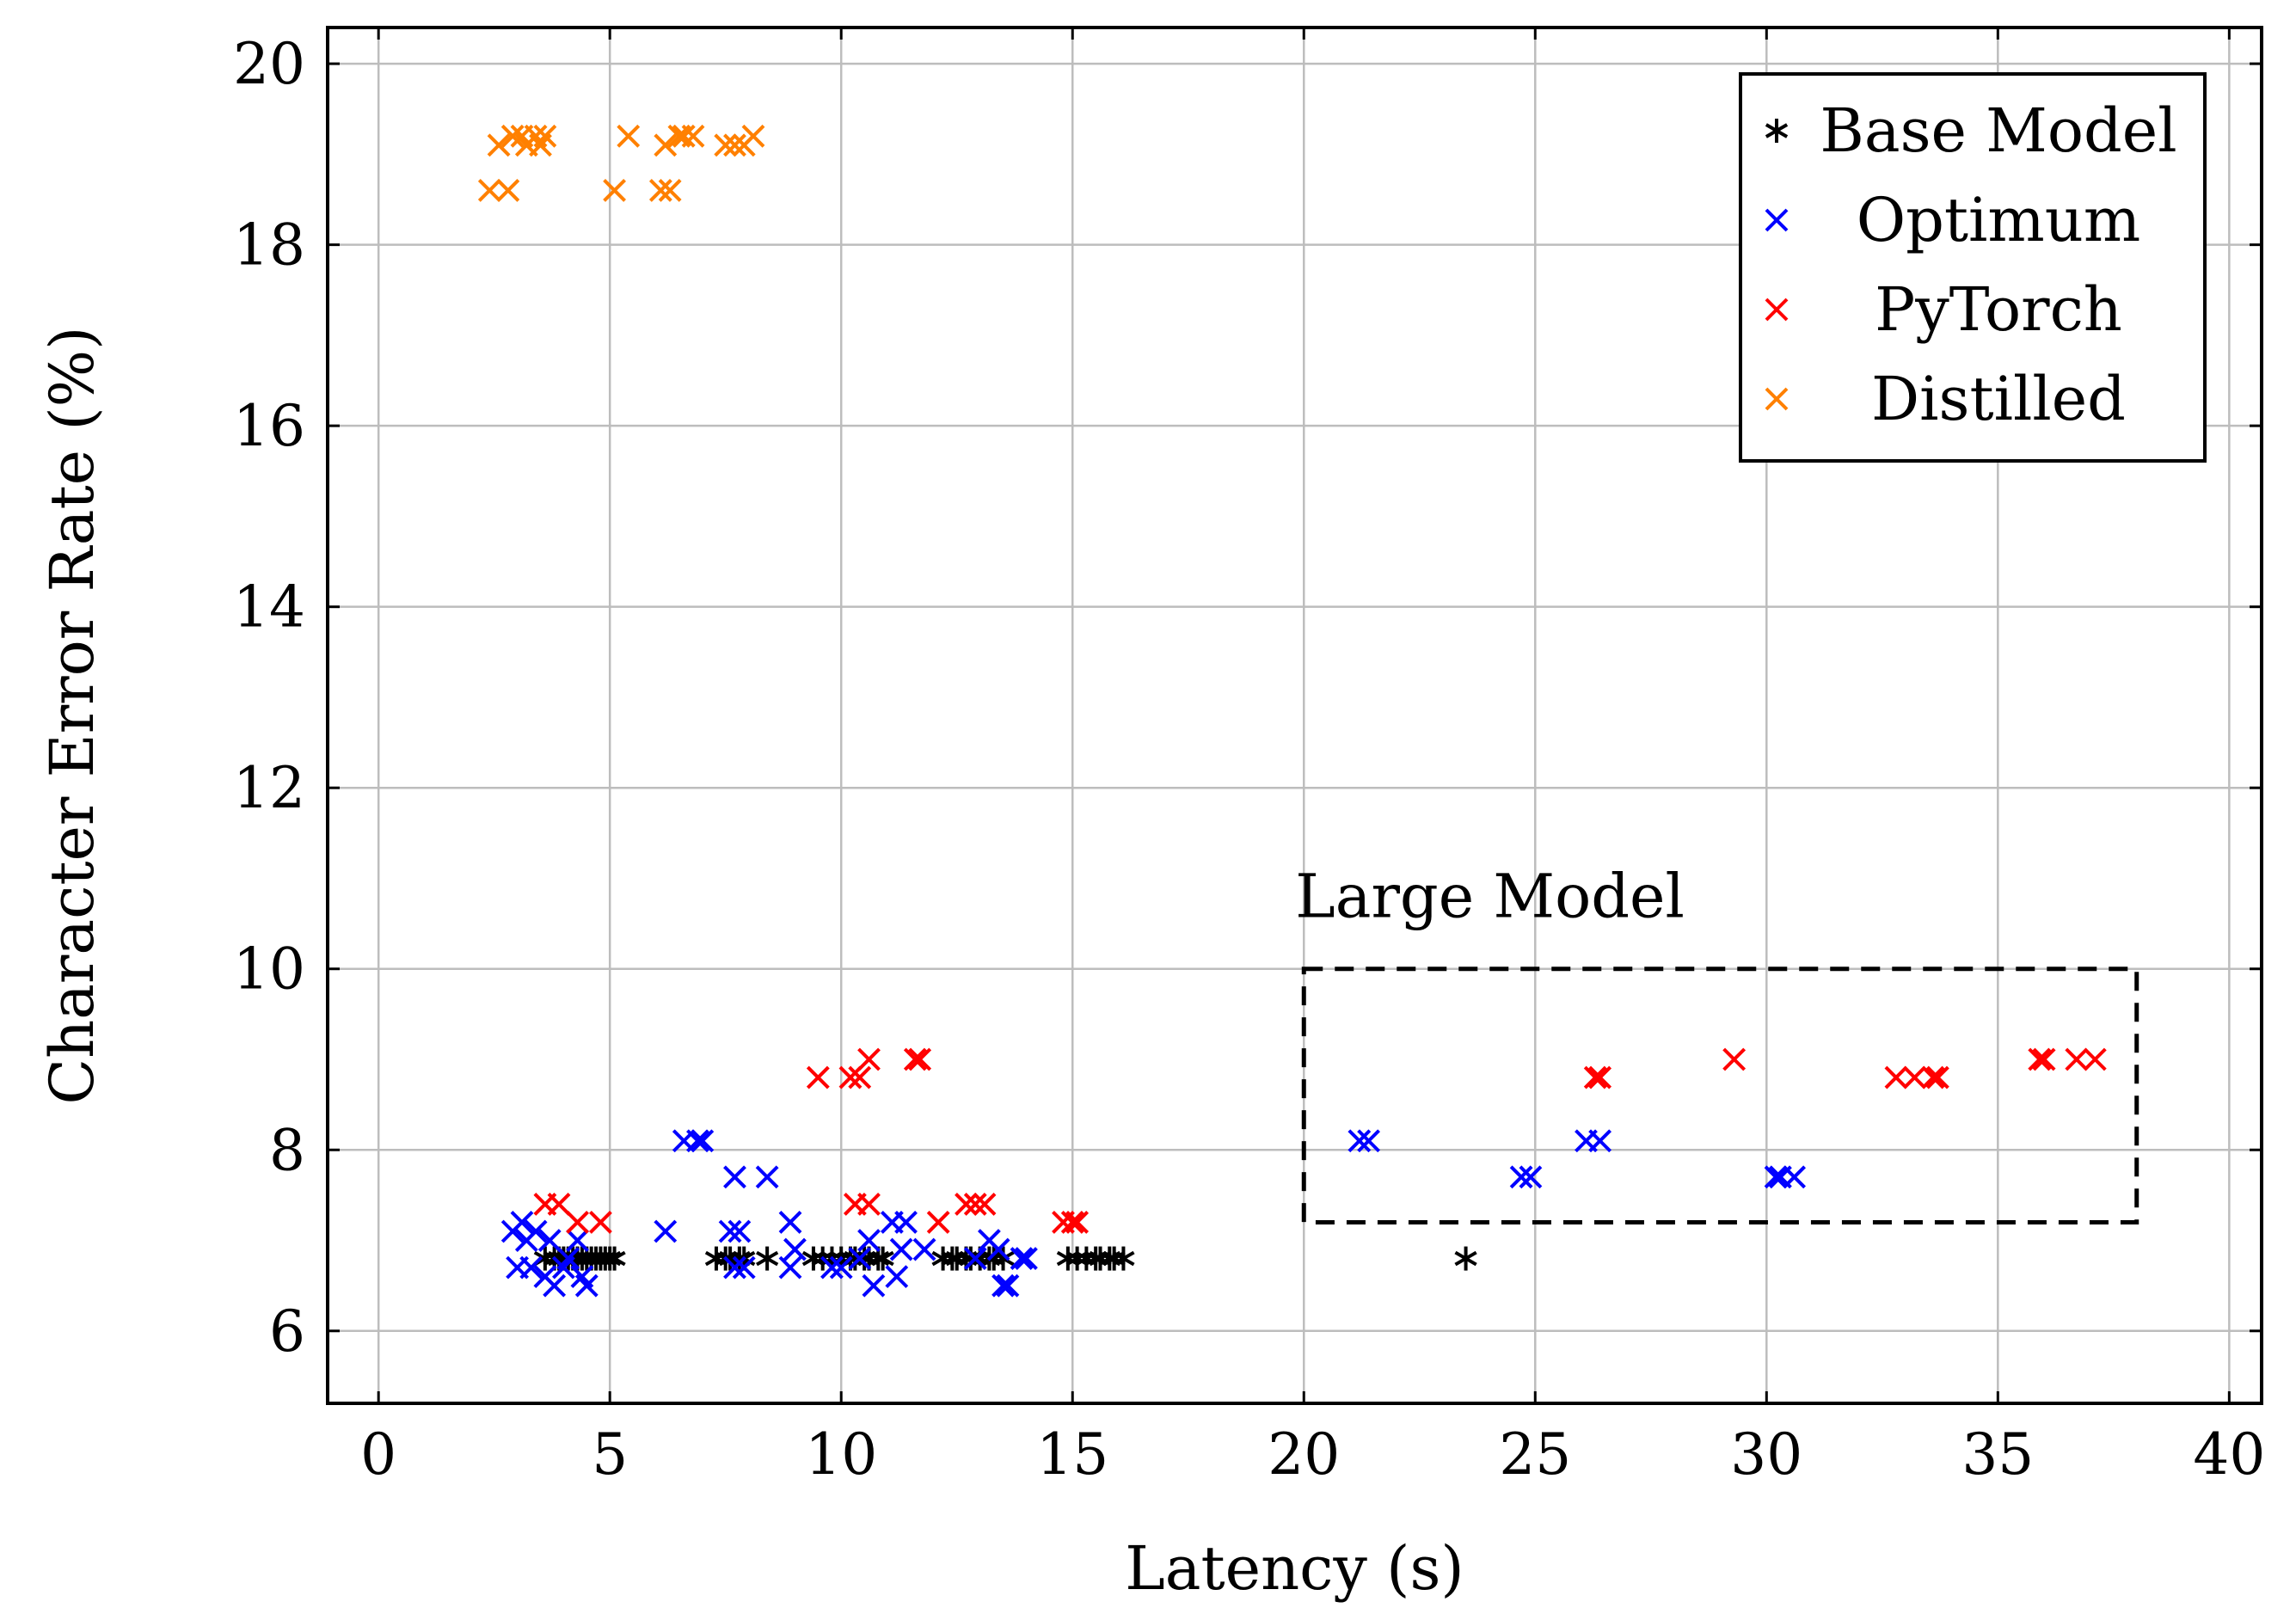 The height and width of the screenshot is (1614, 2296). I want to click on y-tick-label: 18, so click(269, 245).